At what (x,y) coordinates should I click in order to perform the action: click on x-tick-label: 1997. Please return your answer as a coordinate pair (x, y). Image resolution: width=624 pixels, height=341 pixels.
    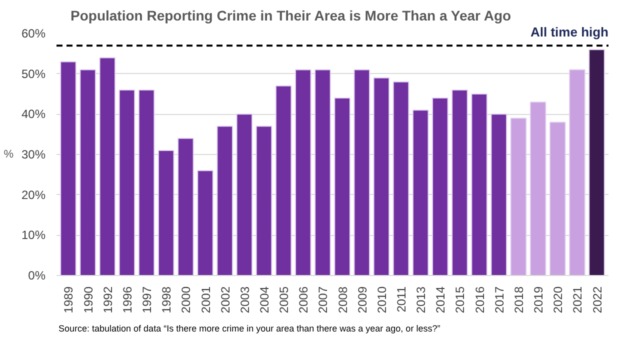
    Looking at the image, I should click on (147, 300).